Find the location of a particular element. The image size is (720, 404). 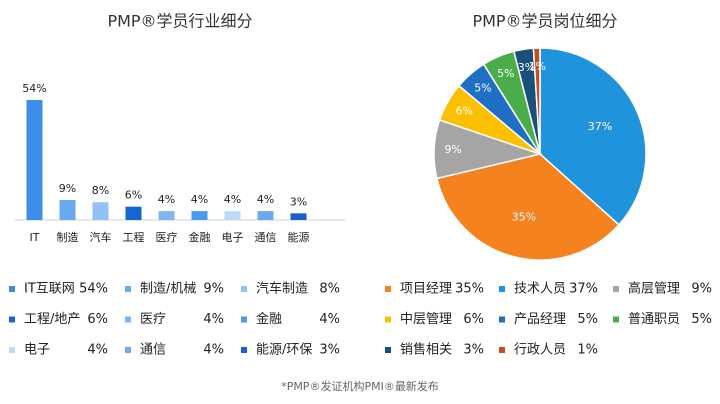

chart-title: PMP®学员行业细分 is located at coordinates (179, 21).